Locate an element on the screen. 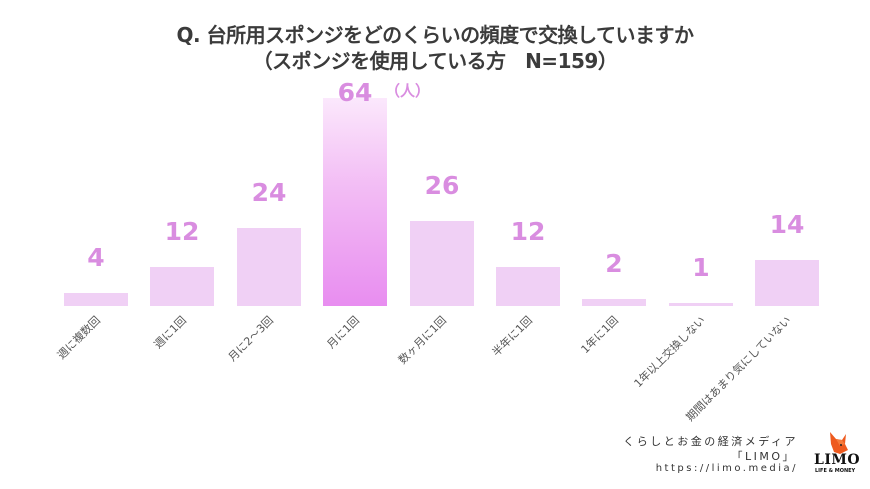 This screenshot has width=870, height=489. unit-label: （人） is located at coordinates (408, 91).